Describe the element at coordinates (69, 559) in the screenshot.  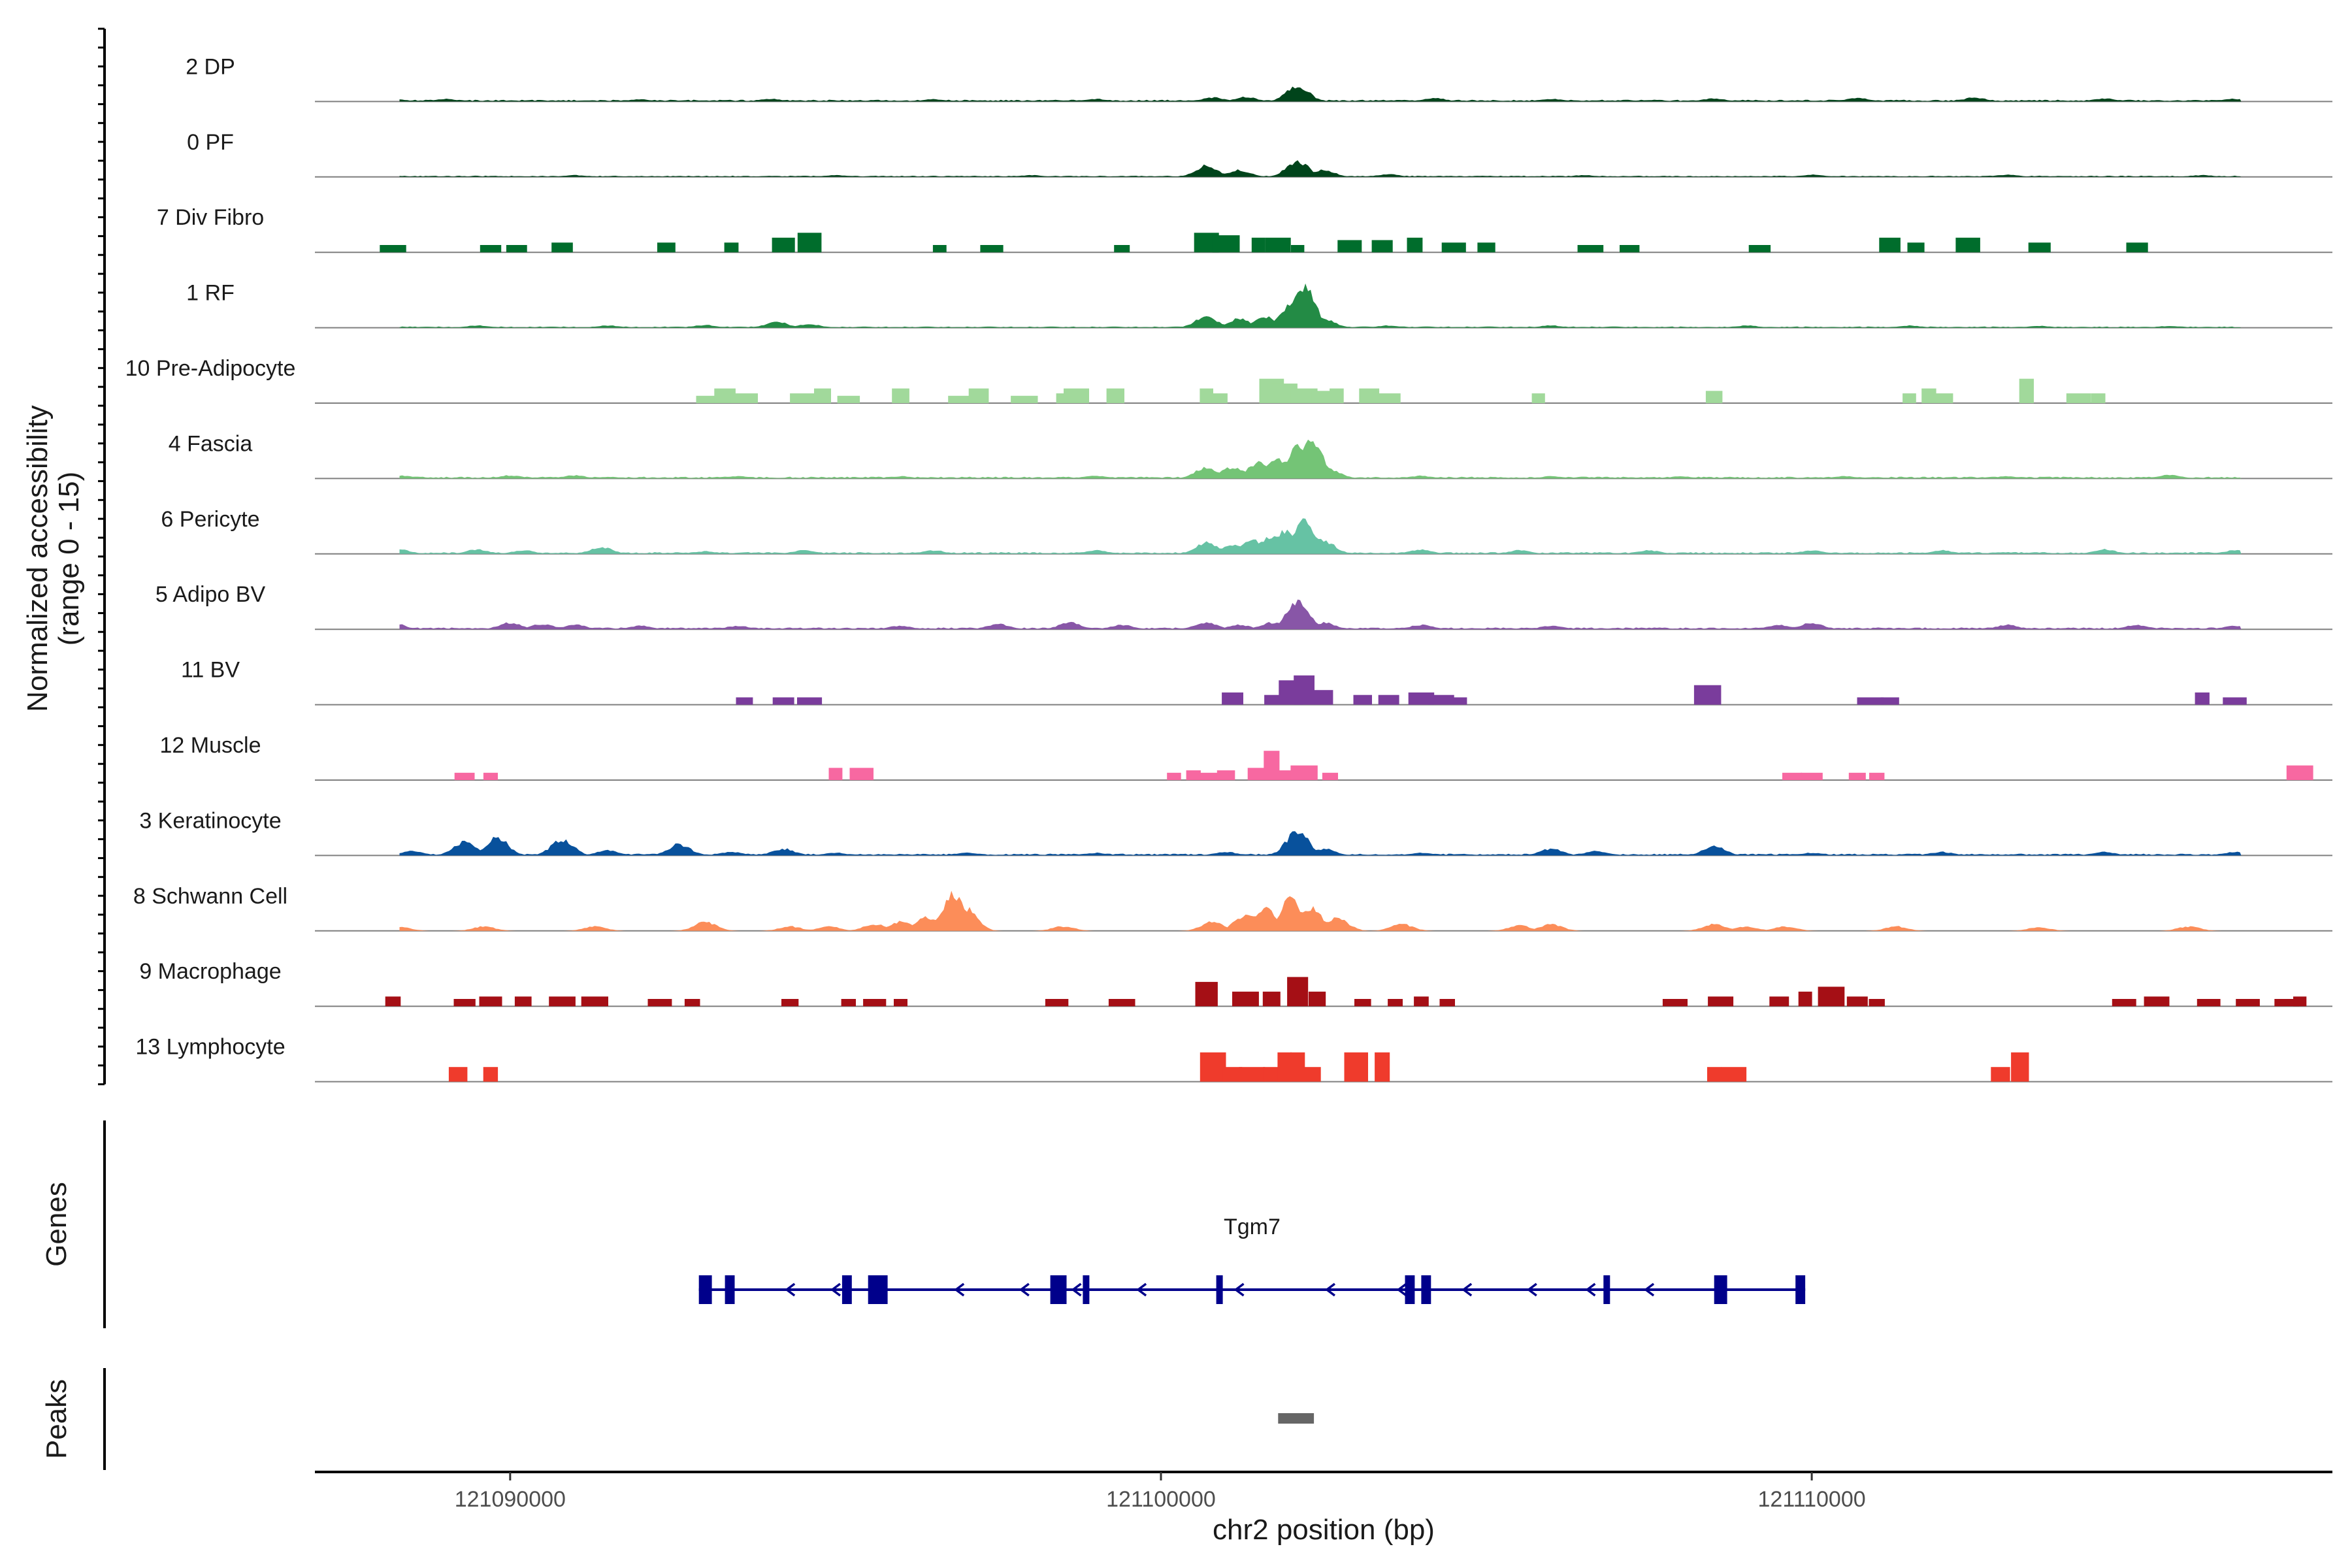
I see `y-axis-title-line2: (range 0 - 15)` at that location.